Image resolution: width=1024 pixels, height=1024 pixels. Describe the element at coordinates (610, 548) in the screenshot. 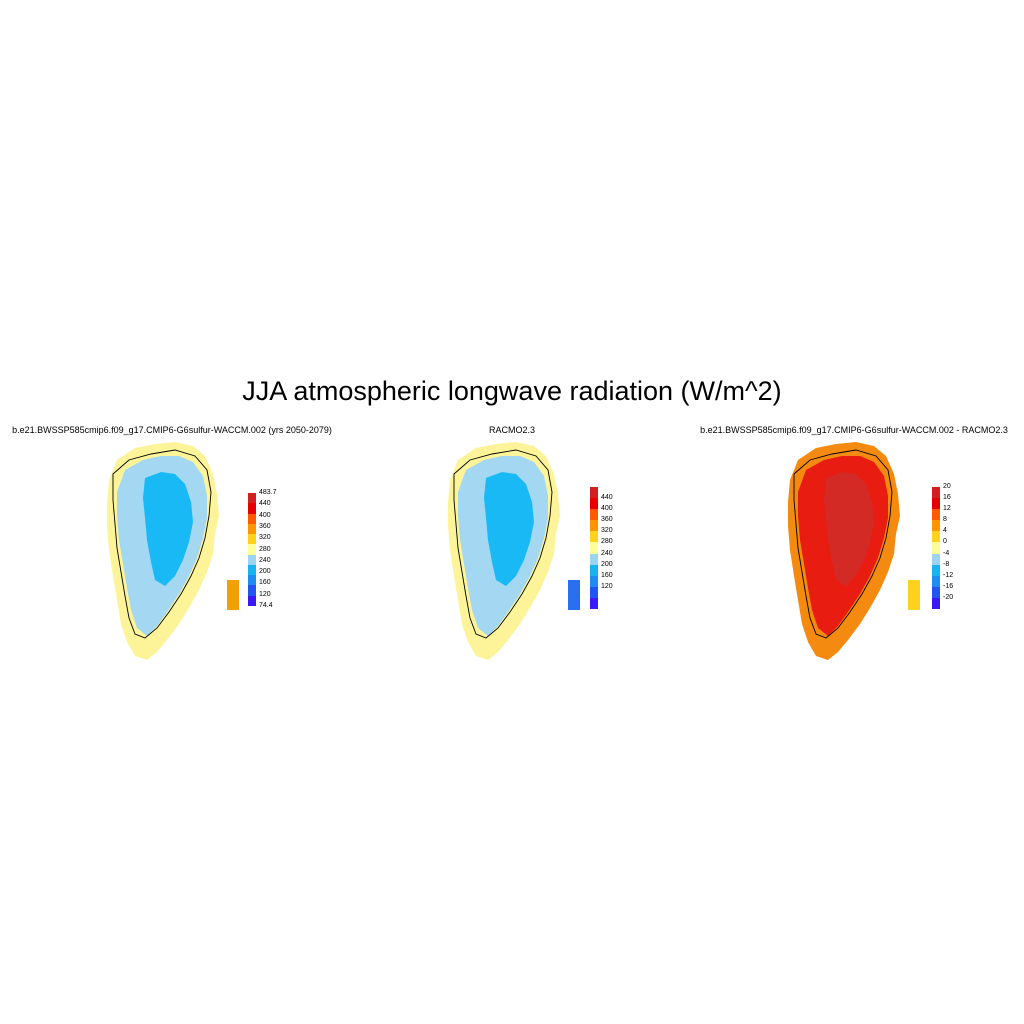

I see `colorbar-obs: 440 400 360 320 280 240 200 160 120` at that location.